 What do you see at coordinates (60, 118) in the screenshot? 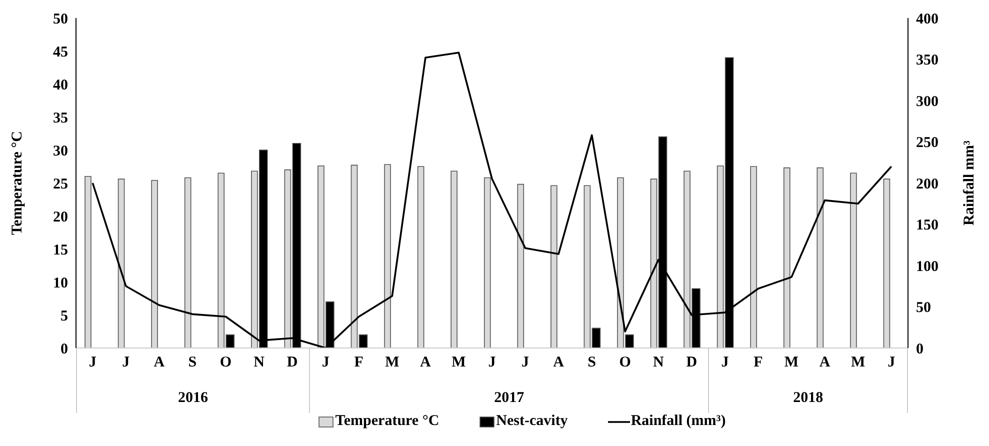
I see `y-tick-label: 35` at bounding box center [60, 118].